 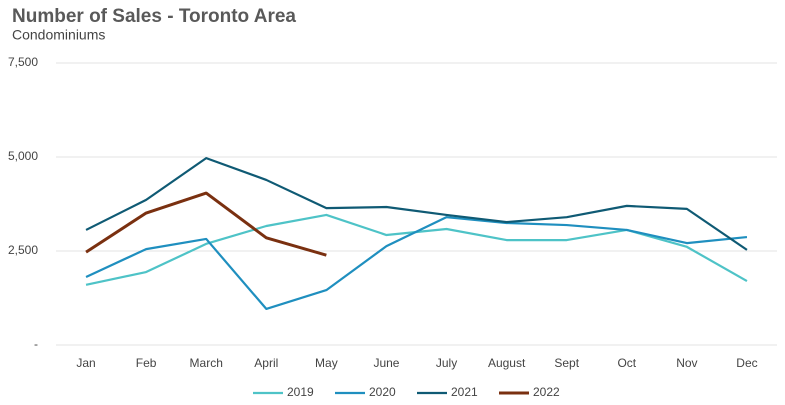 What do you see at coordinates (23, 250) in the screenshot?
I see `y-tick-label: 2,500` at bounding box center [23, 250].